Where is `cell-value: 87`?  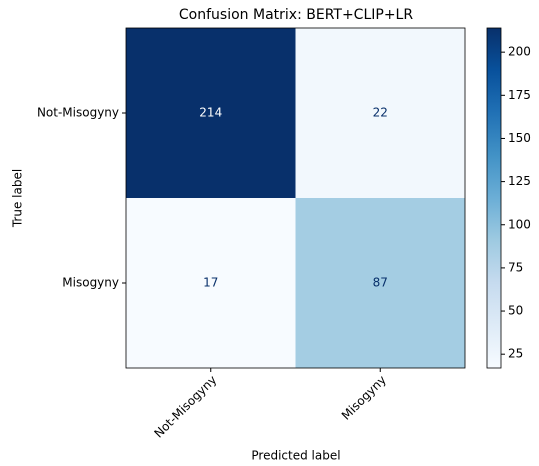
cell-value: 87 is located at coordinates (380, 283).